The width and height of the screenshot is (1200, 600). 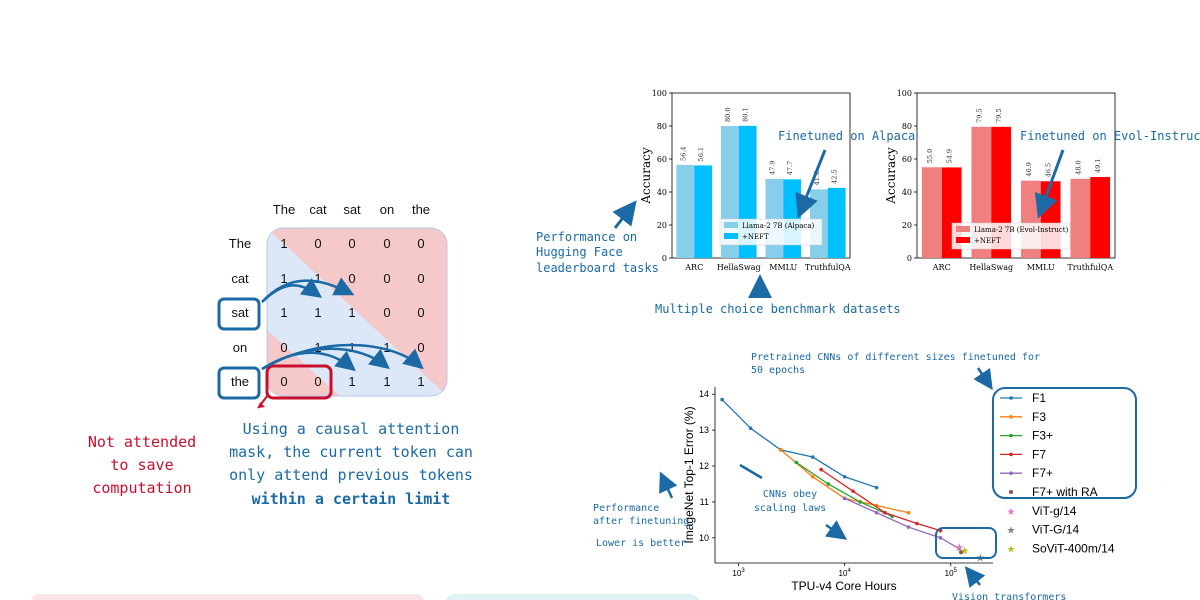 What do you see at coordinates (1021, 230) in the screenshot?
I see `legend-label: Llama-2 7B (Evol-Instruct)` at bounding box center [1021, 230].